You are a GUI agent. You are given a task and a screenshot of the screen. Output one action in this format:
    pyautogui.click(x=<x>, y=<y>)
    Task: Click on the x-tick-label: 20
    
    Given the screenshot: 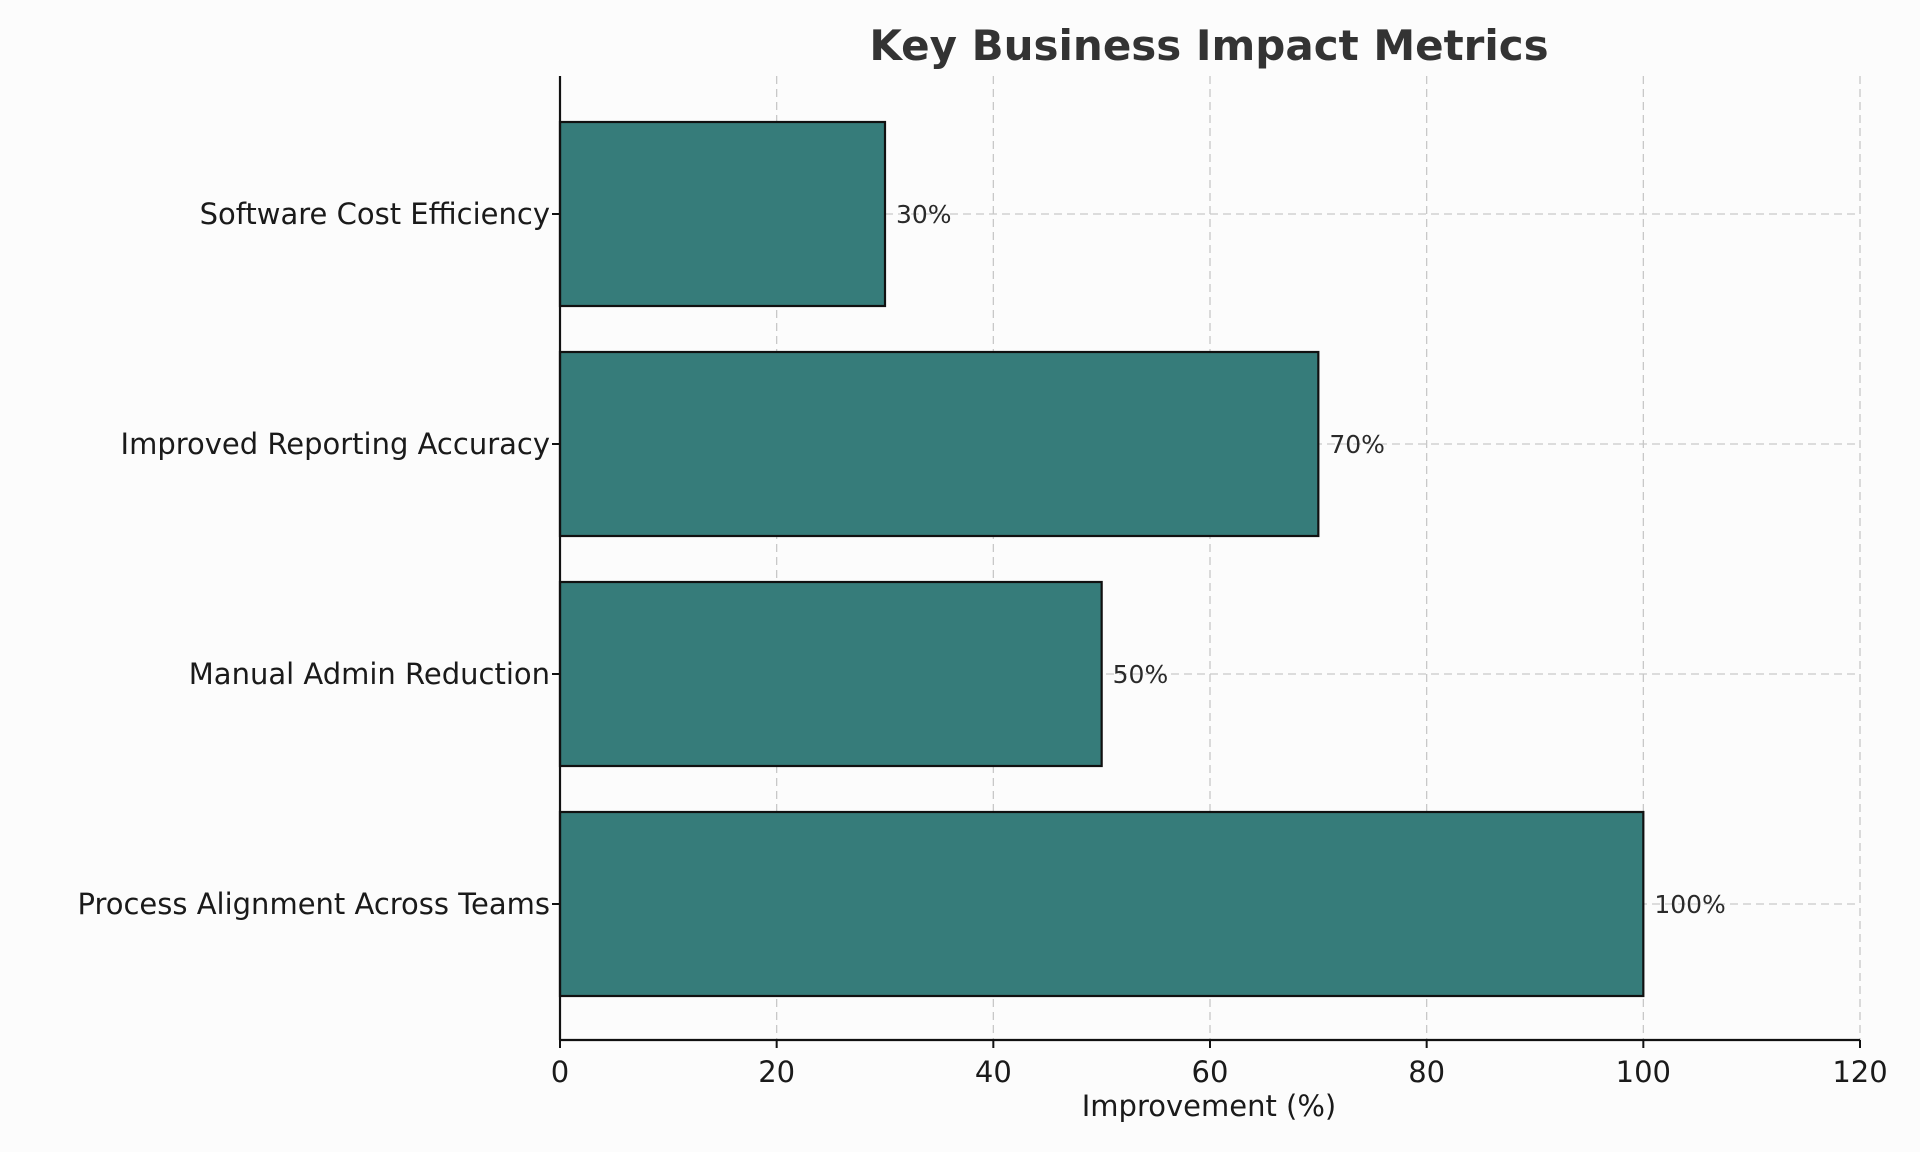 What is the action you would take?
    pyautogui.click(x=776, y=1072)
    